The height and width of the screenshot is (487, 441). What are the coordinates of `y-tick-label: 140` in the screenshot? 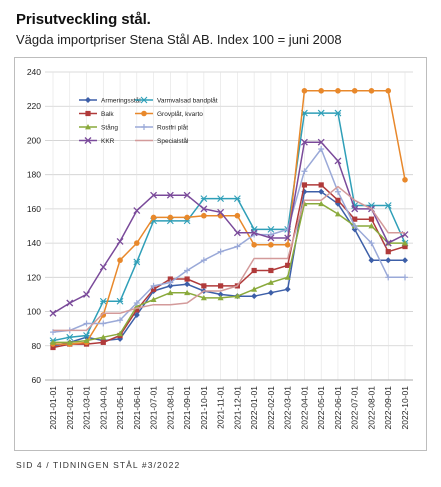 It's located at (34, 243).